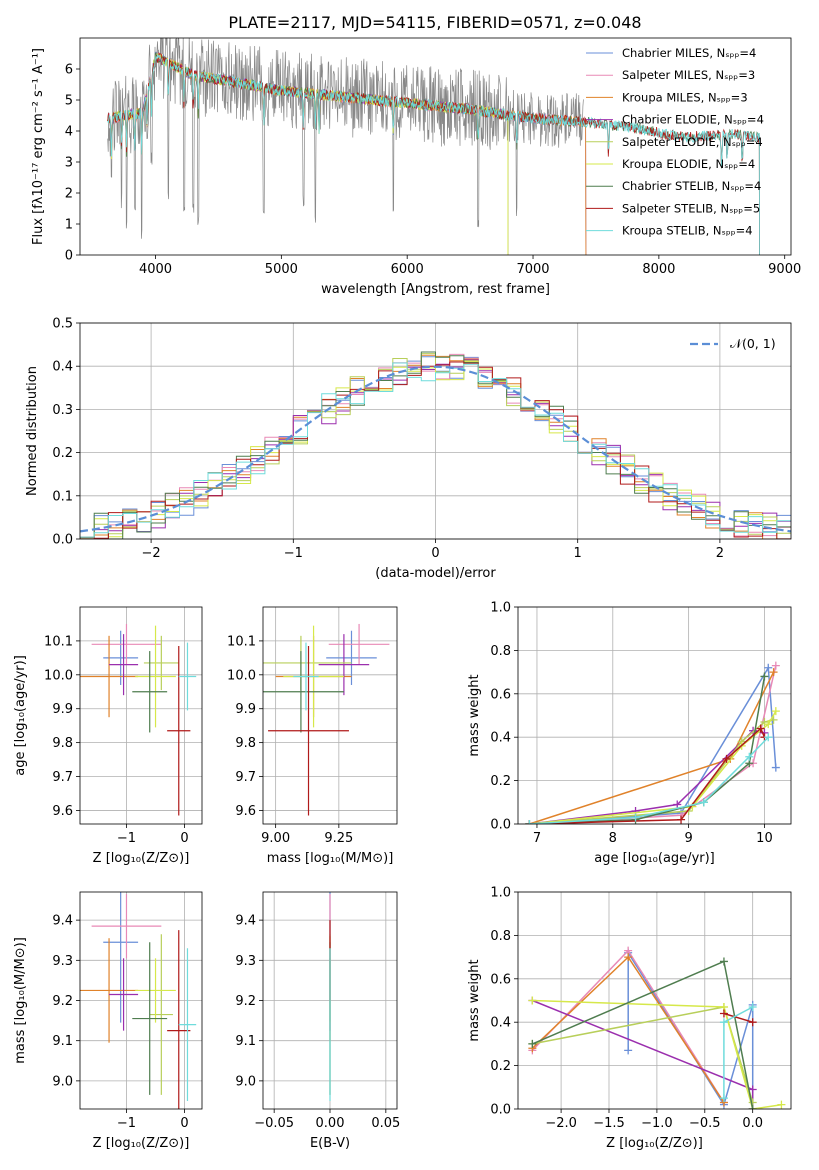  I want to click on ticks-z_weight, so click(634, 1002).